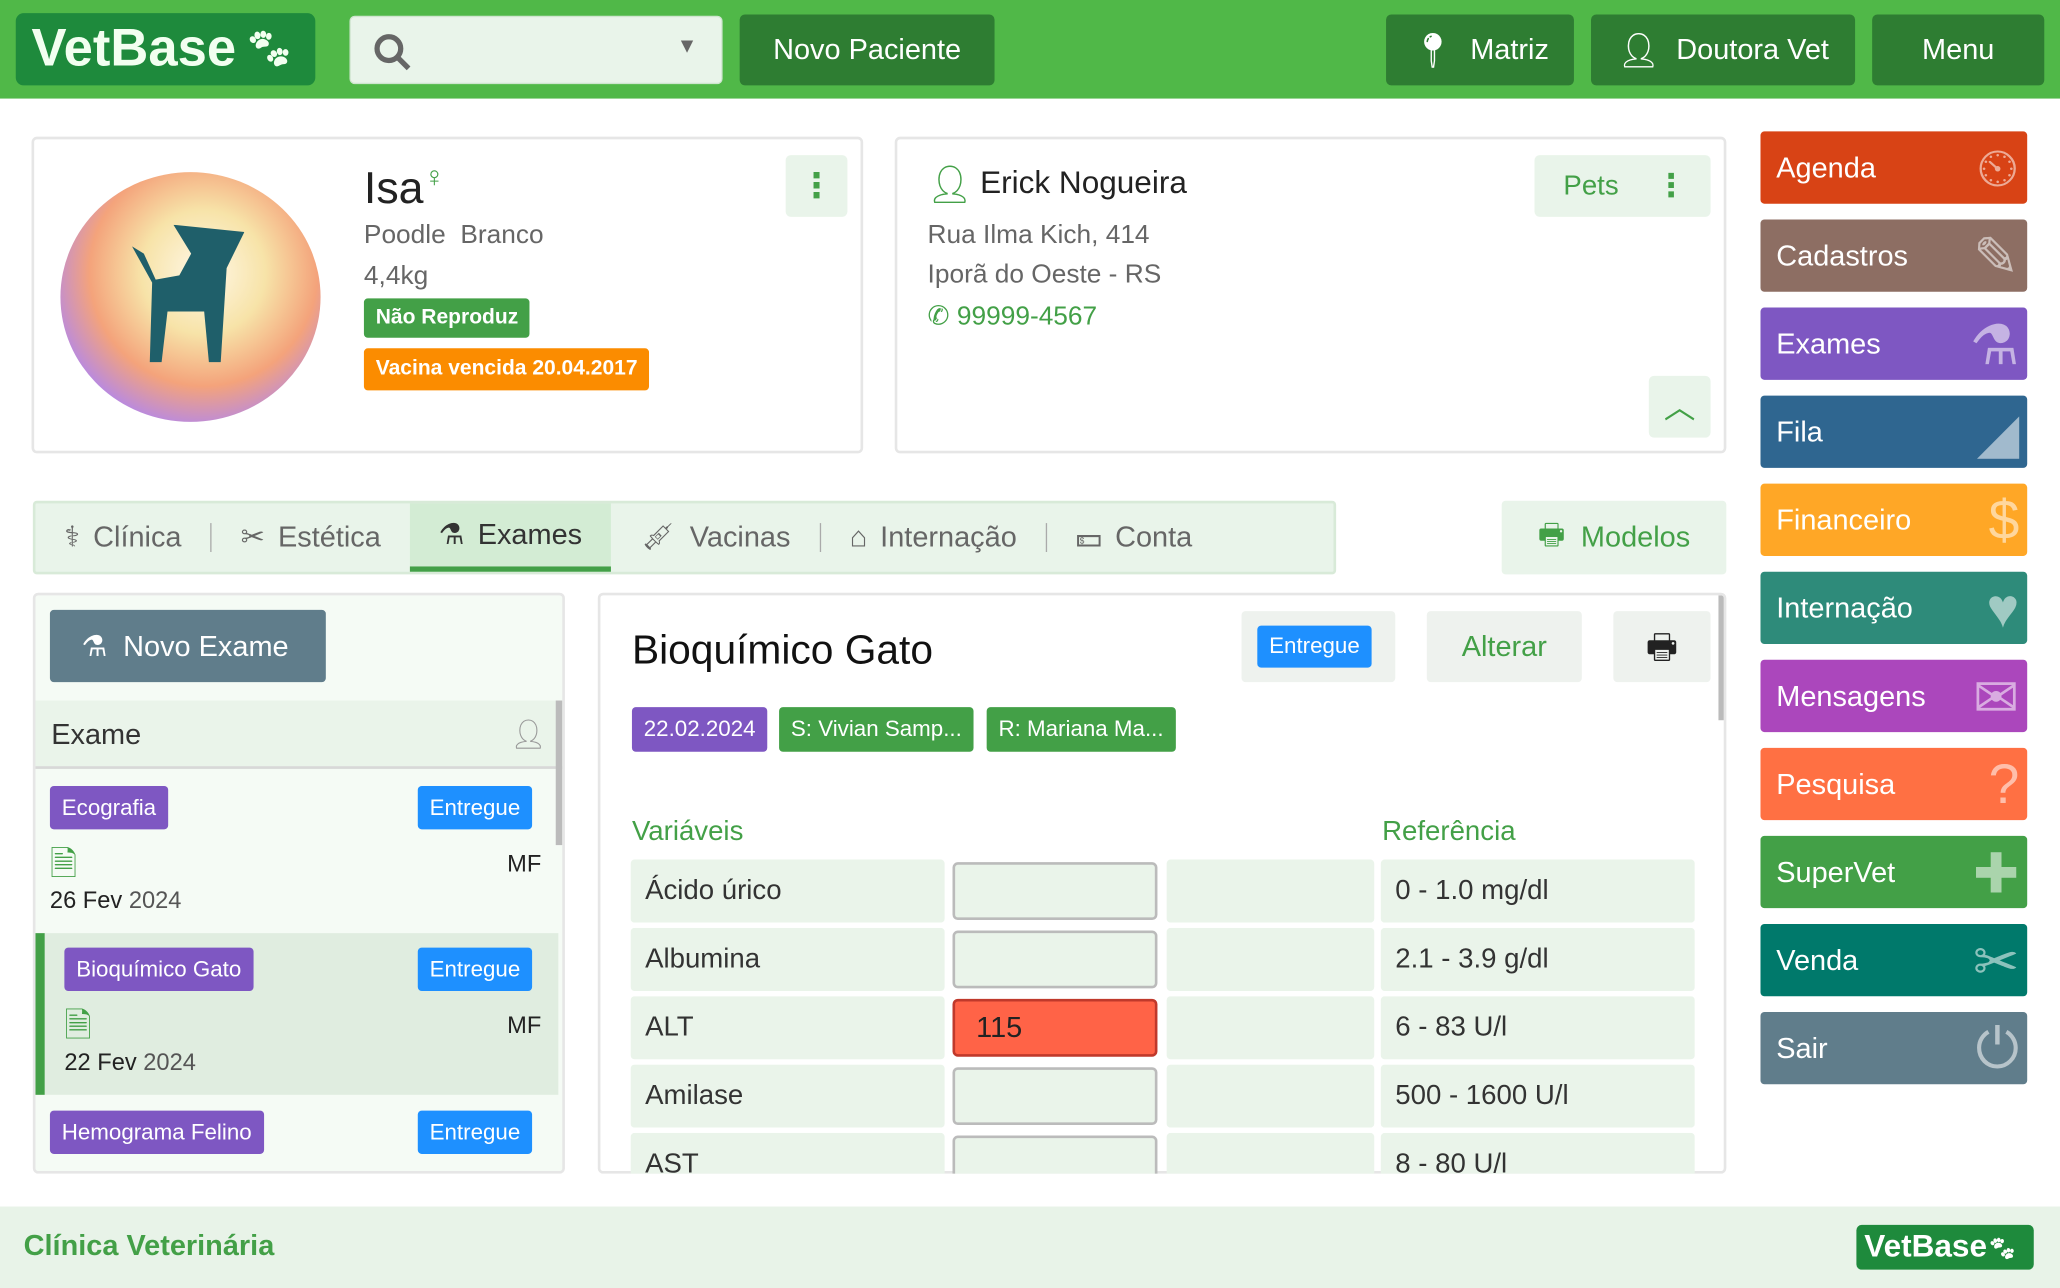 The width and height of the screenshot is (2060, 1288). I want to click on edit-exam-button: Alterar, so click(1504, 647).